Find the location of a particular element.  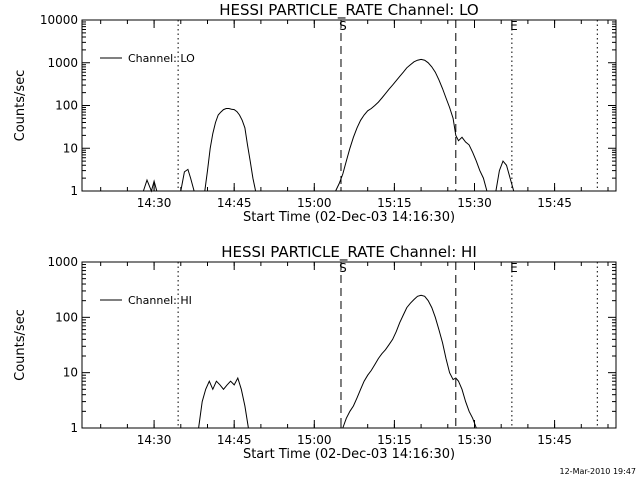

chart-title: HESSI PARTICLE_RATE Channel: LO is located at coordinates (348, 10).